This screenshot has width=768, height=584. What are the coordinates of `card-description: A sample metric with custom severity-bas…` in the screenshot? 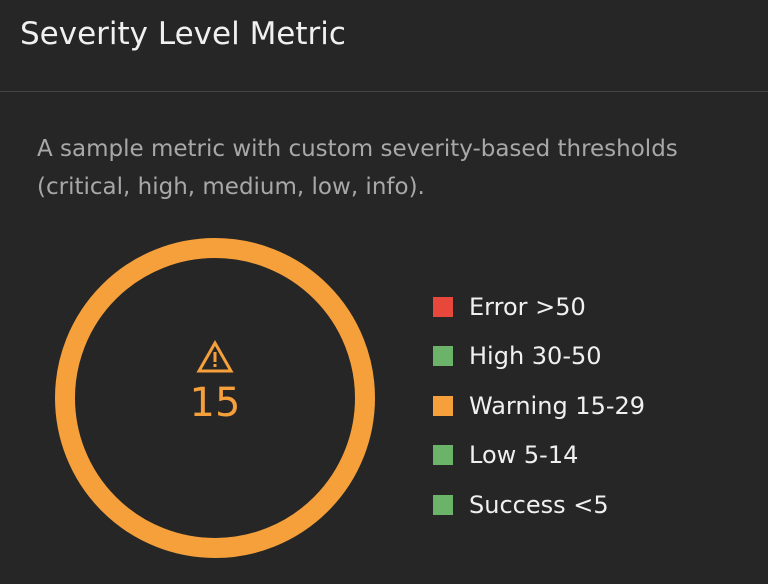 It's located at (357, 168).